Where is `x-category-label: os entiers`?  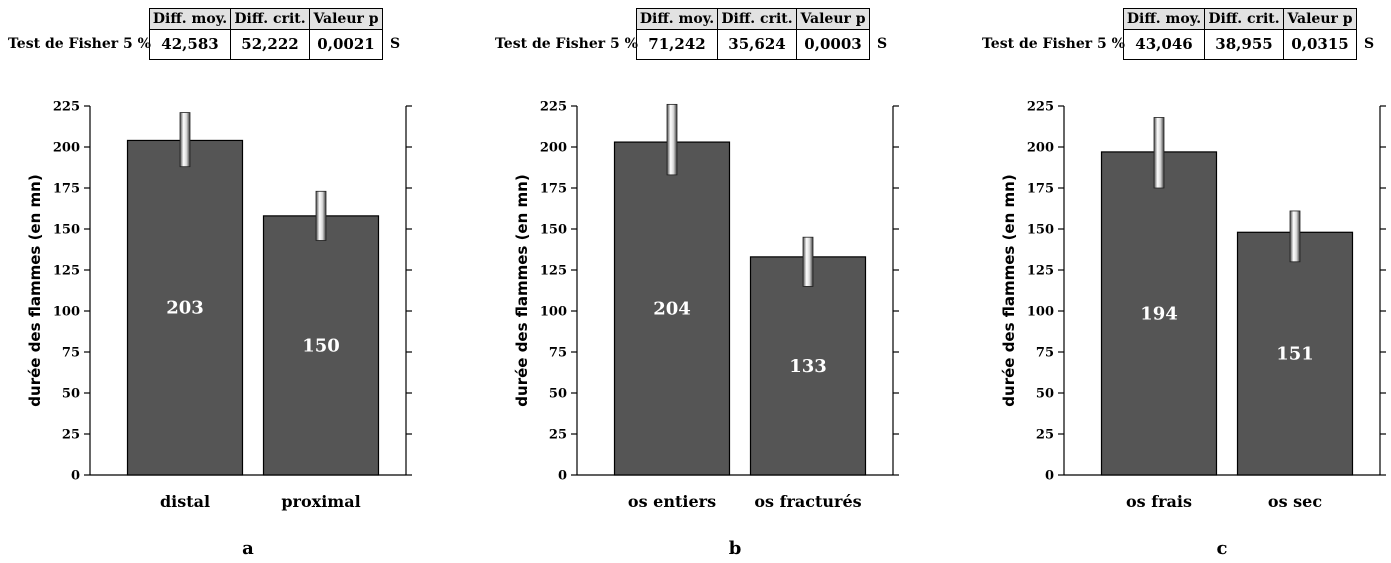
x-category-label: os entiers is located at coordinates (672, 501).